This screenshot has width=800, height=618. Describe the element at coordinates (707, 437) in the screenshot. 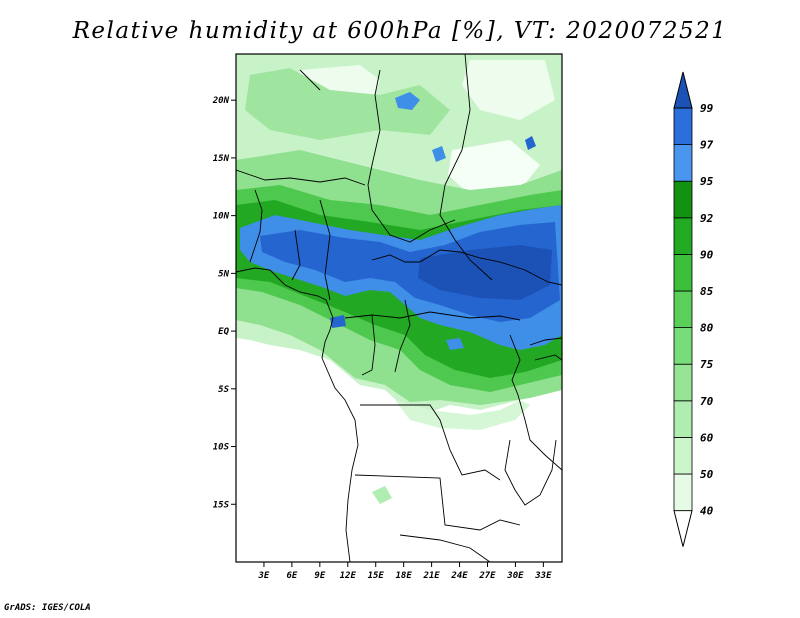

I see `colorbar-label: 60` at that location.